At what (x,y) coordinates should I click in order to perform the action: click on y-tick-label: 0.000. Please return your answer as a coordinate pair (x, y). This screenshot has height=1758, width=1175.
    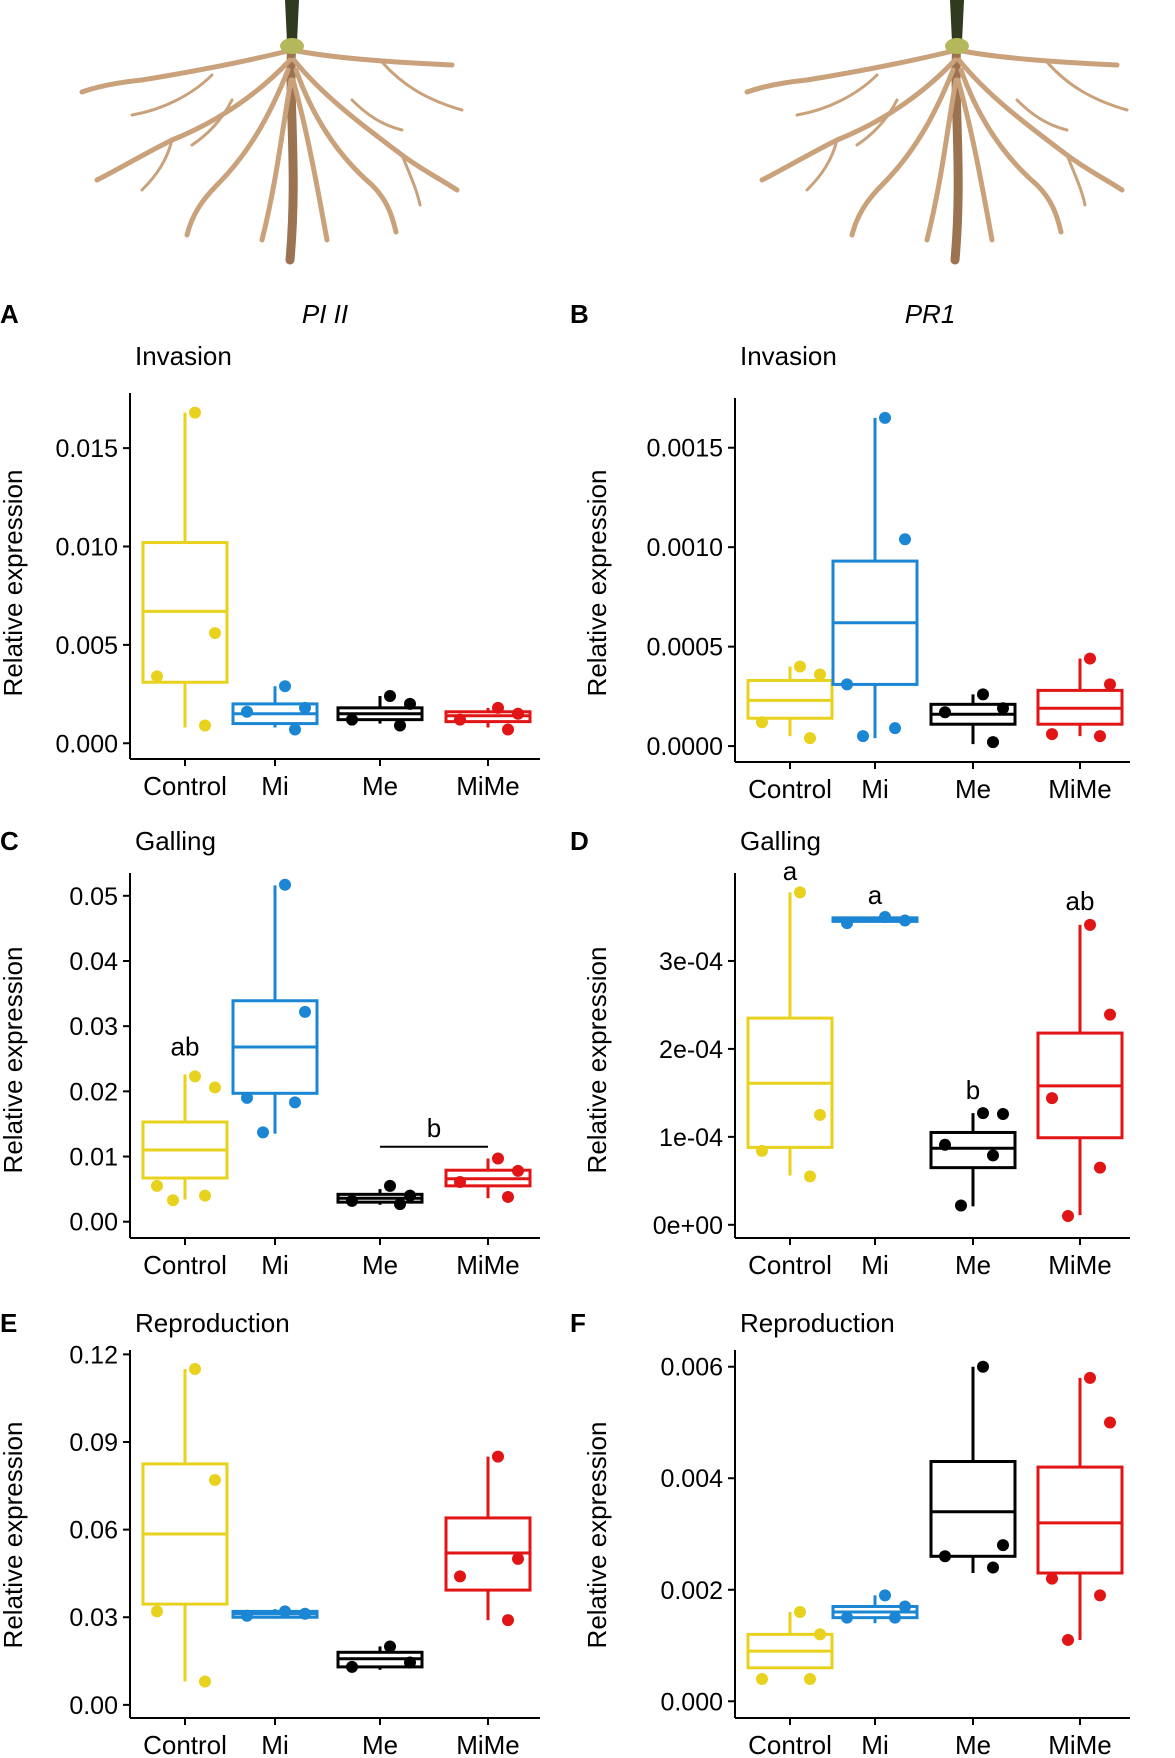
    Looking at the image, I should click on (691, 1702).